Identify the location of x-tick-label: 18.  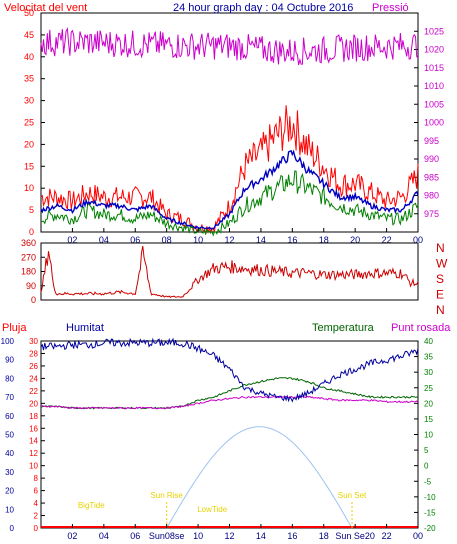
(324, 536).